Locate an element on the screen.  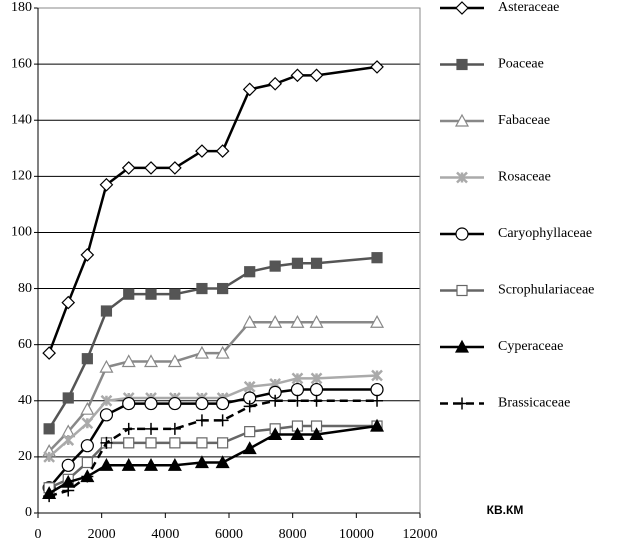
y-tick-label: 20 is located at coordinates (25, 456).